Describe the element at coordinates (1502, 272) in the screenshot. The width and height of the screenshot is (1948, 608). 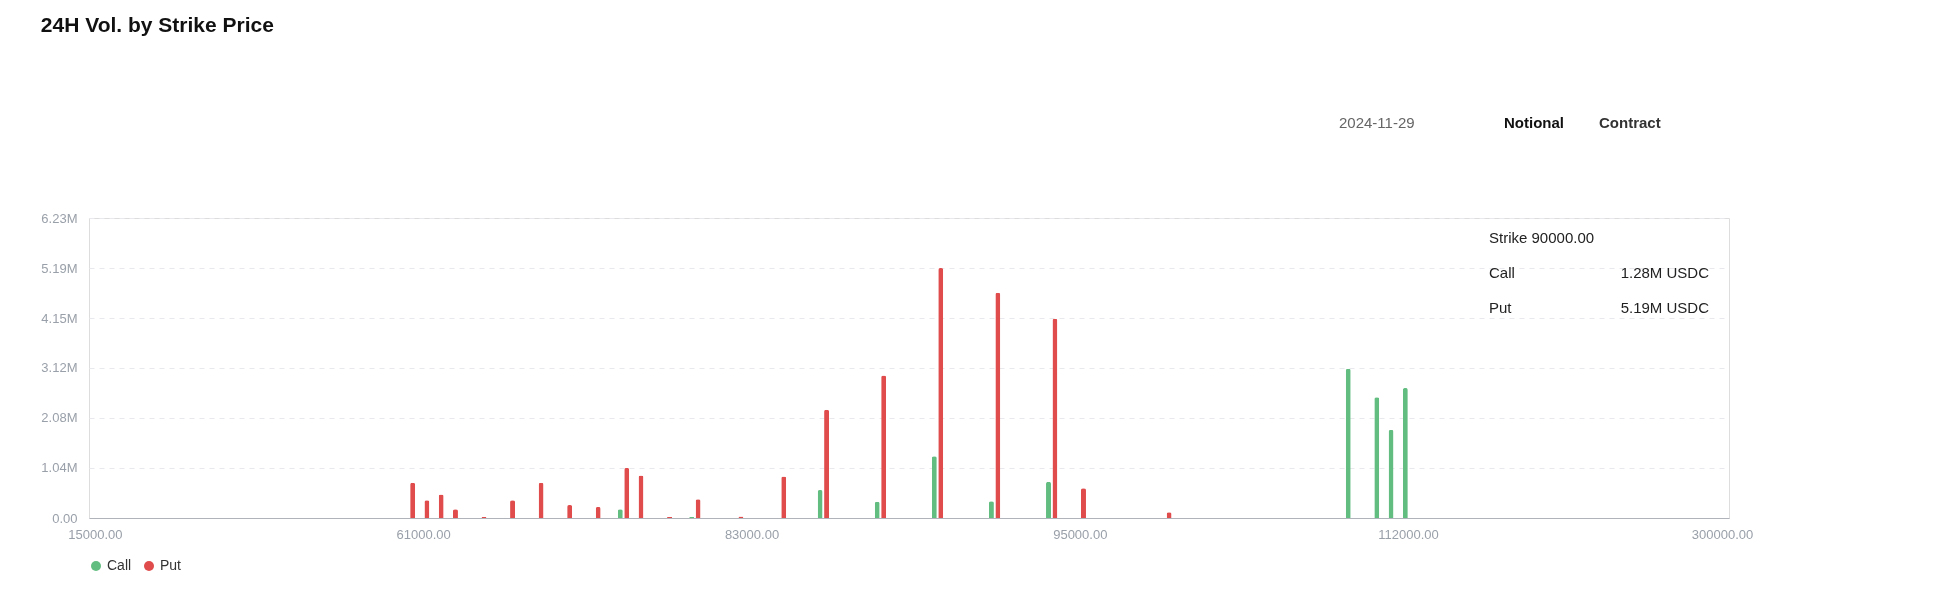
I see `annotation: Call` at that location.